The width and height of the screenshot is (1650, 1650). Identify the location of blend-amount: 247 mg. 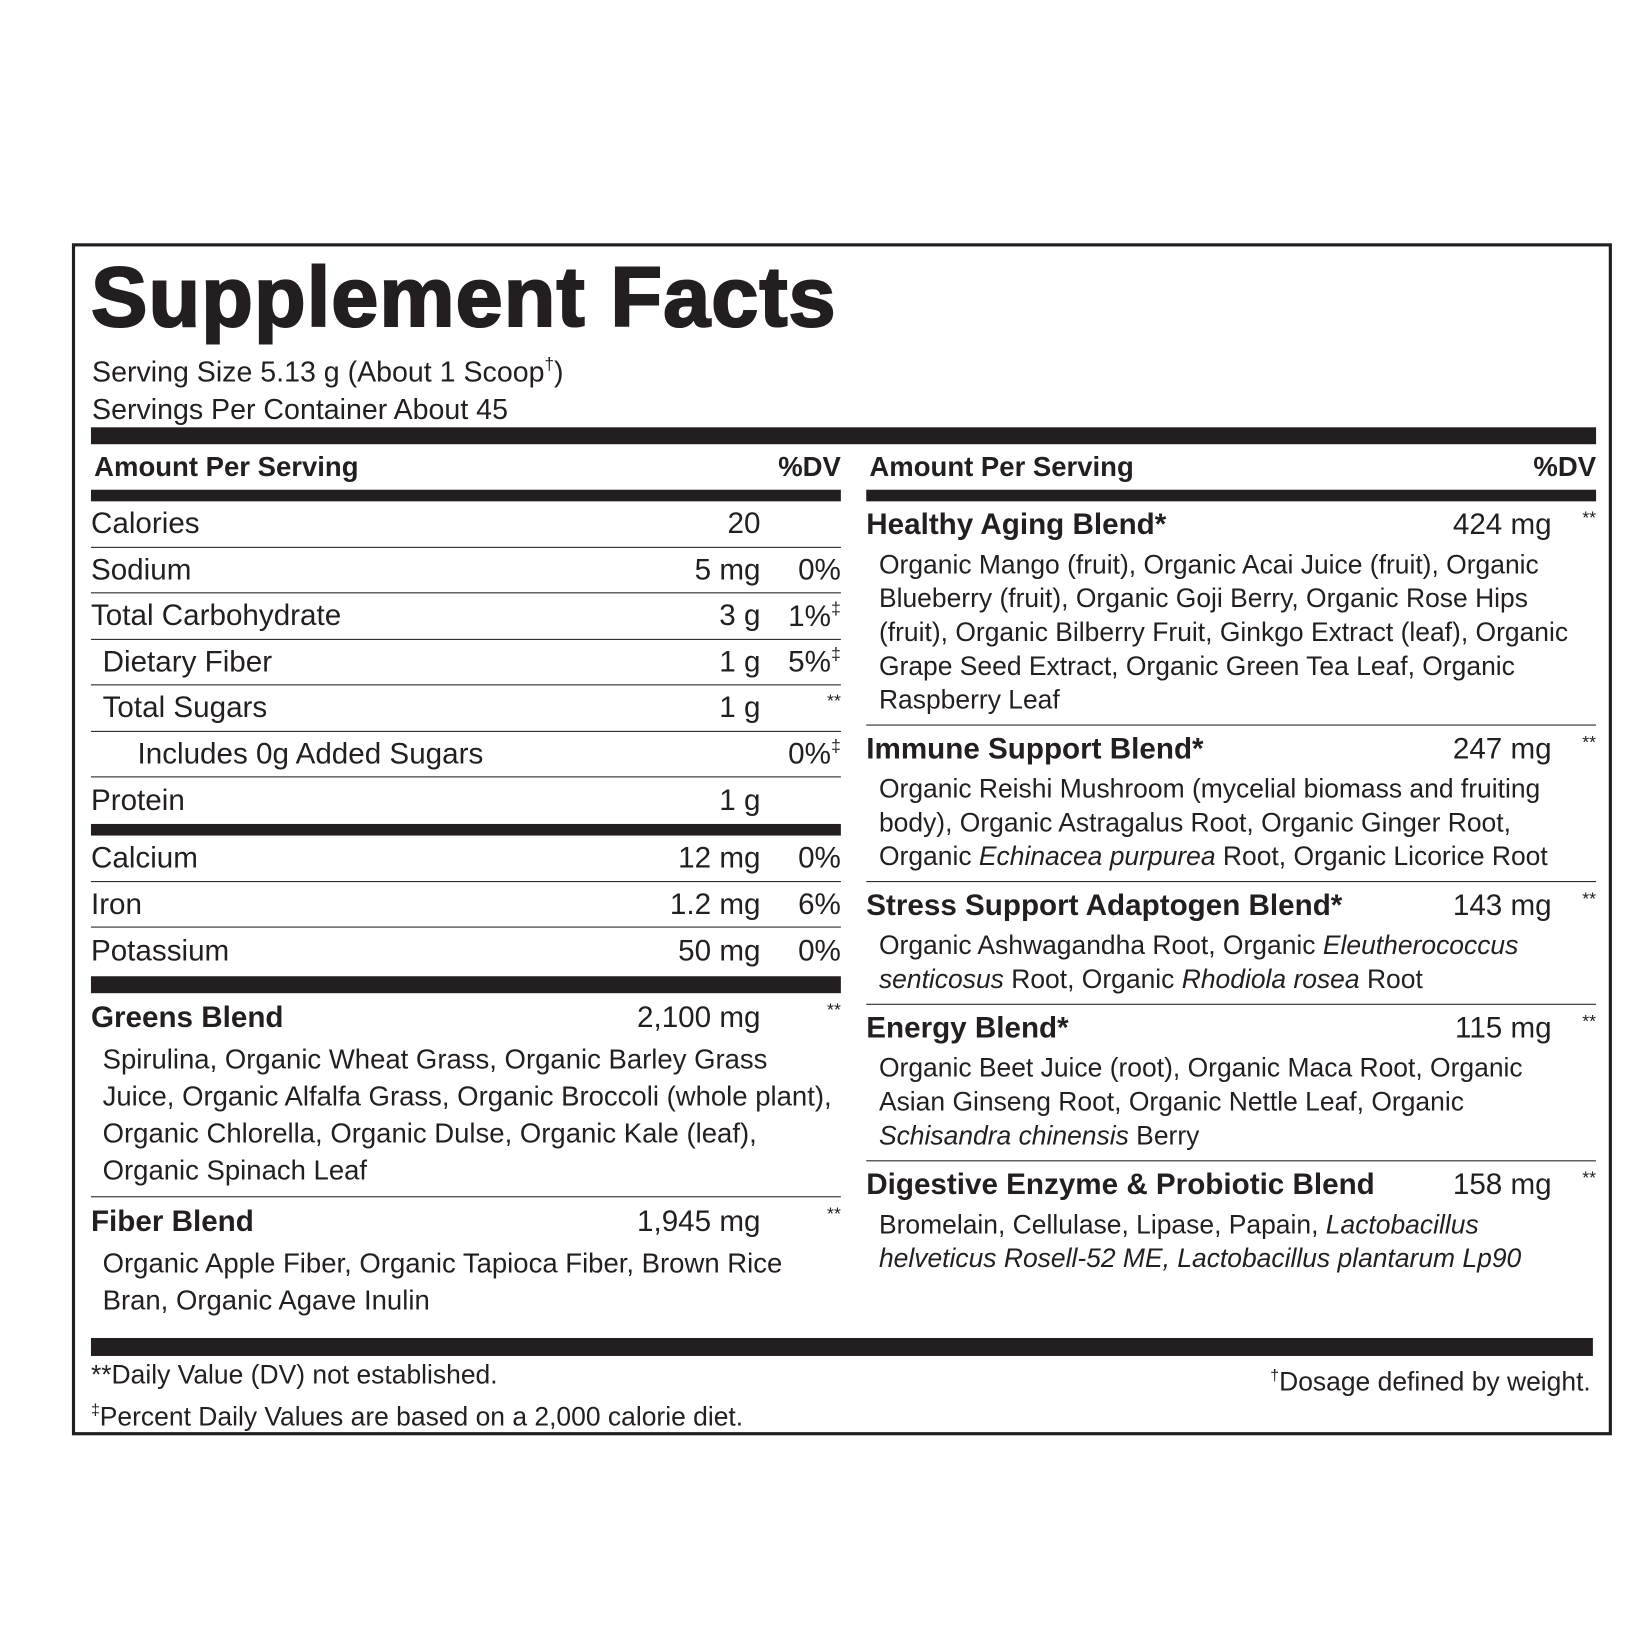
(1502, 748).